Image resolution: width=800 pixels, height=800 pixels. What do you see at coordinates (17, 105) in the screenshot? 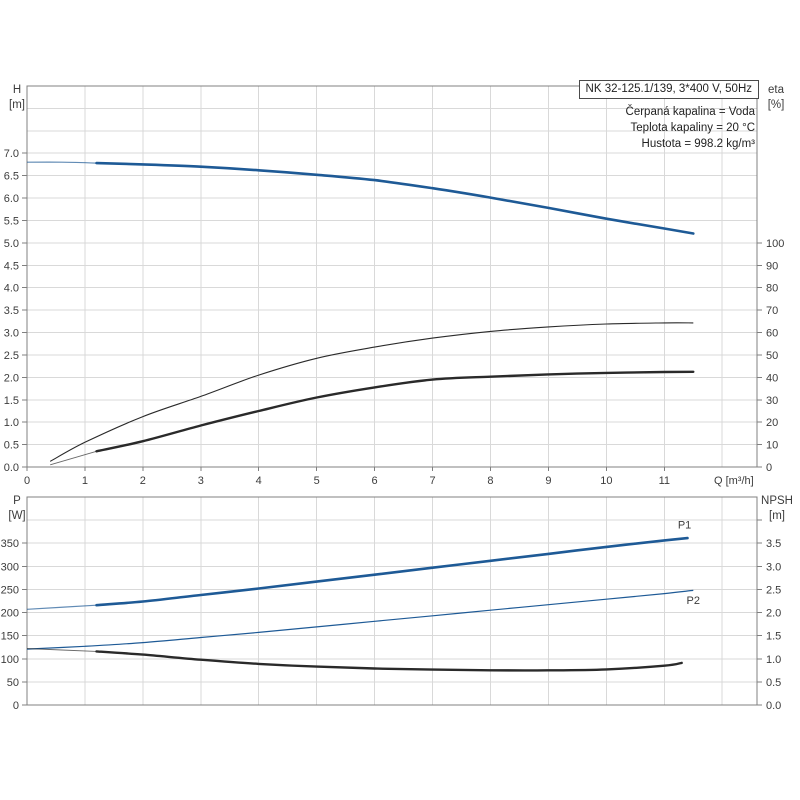
I see `h-axis-unit: [m]` at bounding box center [17, 105].